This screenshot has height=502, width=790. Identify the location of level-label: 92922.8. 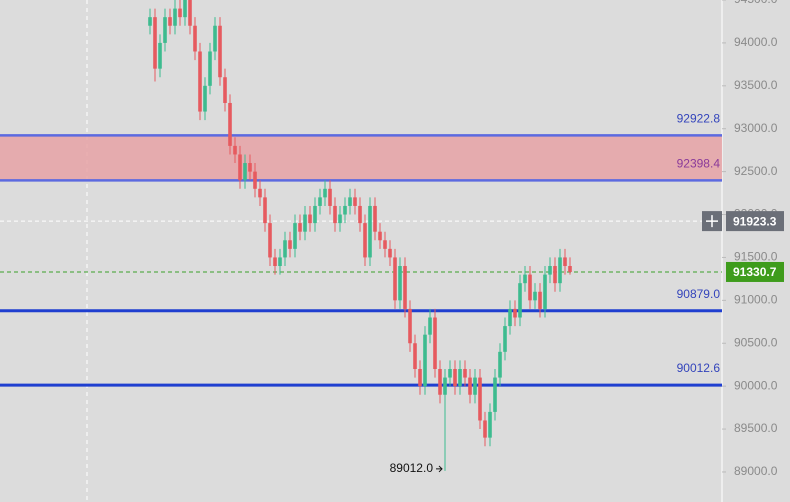
(699, 119).